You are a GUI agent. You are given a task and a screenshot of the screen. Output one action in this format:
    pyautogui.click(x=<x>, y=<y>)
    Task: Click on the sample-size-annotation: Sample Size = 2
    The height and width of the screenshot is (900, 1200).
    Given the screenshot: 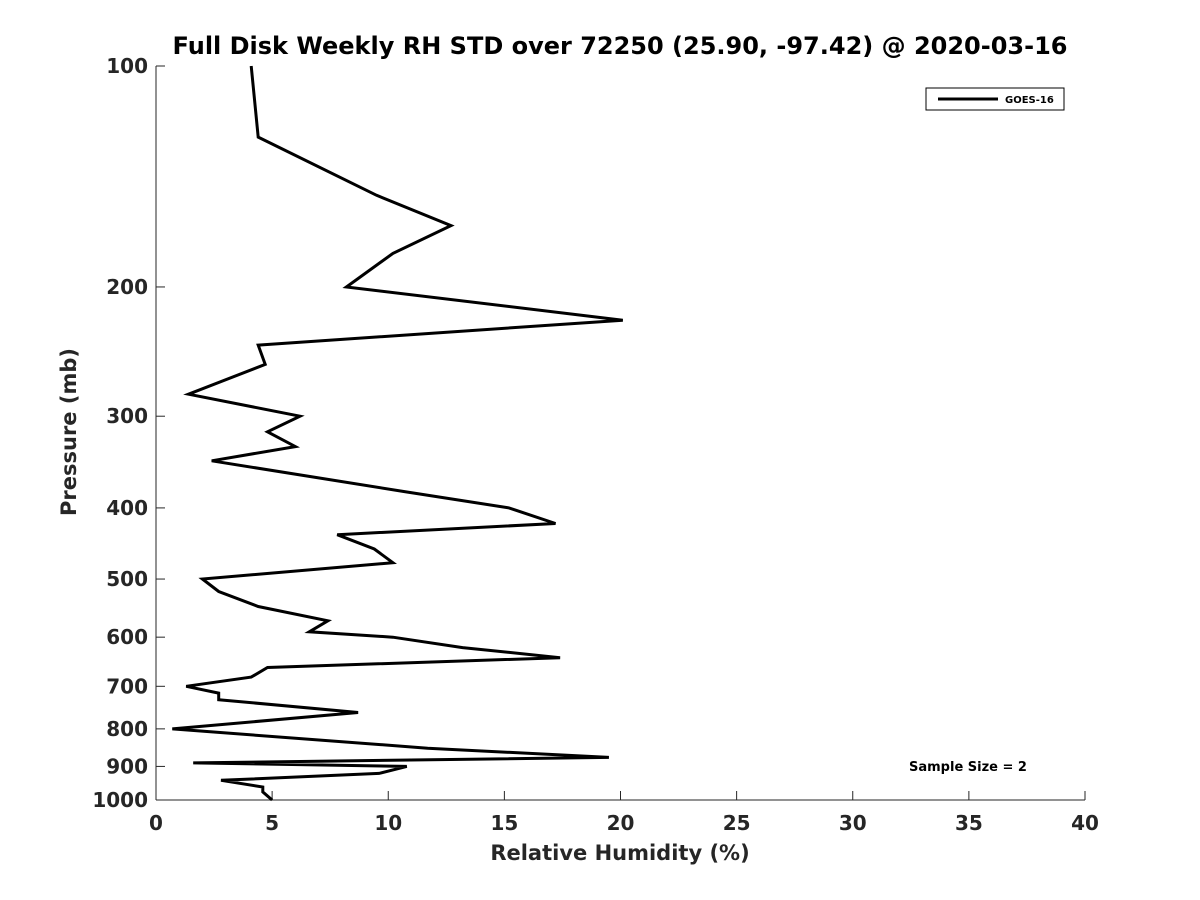 What is the action you would take?
    pyautogui.click(x=968, y=767)
    